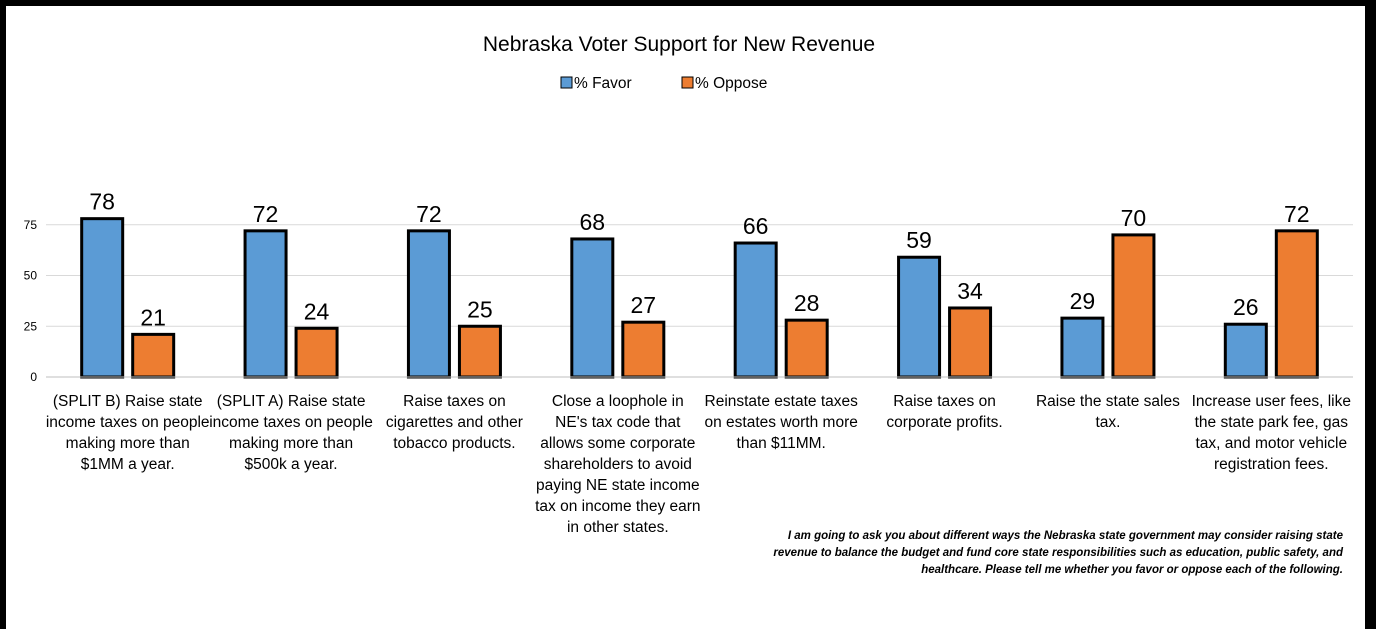  Describe the element at coordinates (1297, 214) in the screenshot. I see `data-label-oppose-7: 72` at that location.